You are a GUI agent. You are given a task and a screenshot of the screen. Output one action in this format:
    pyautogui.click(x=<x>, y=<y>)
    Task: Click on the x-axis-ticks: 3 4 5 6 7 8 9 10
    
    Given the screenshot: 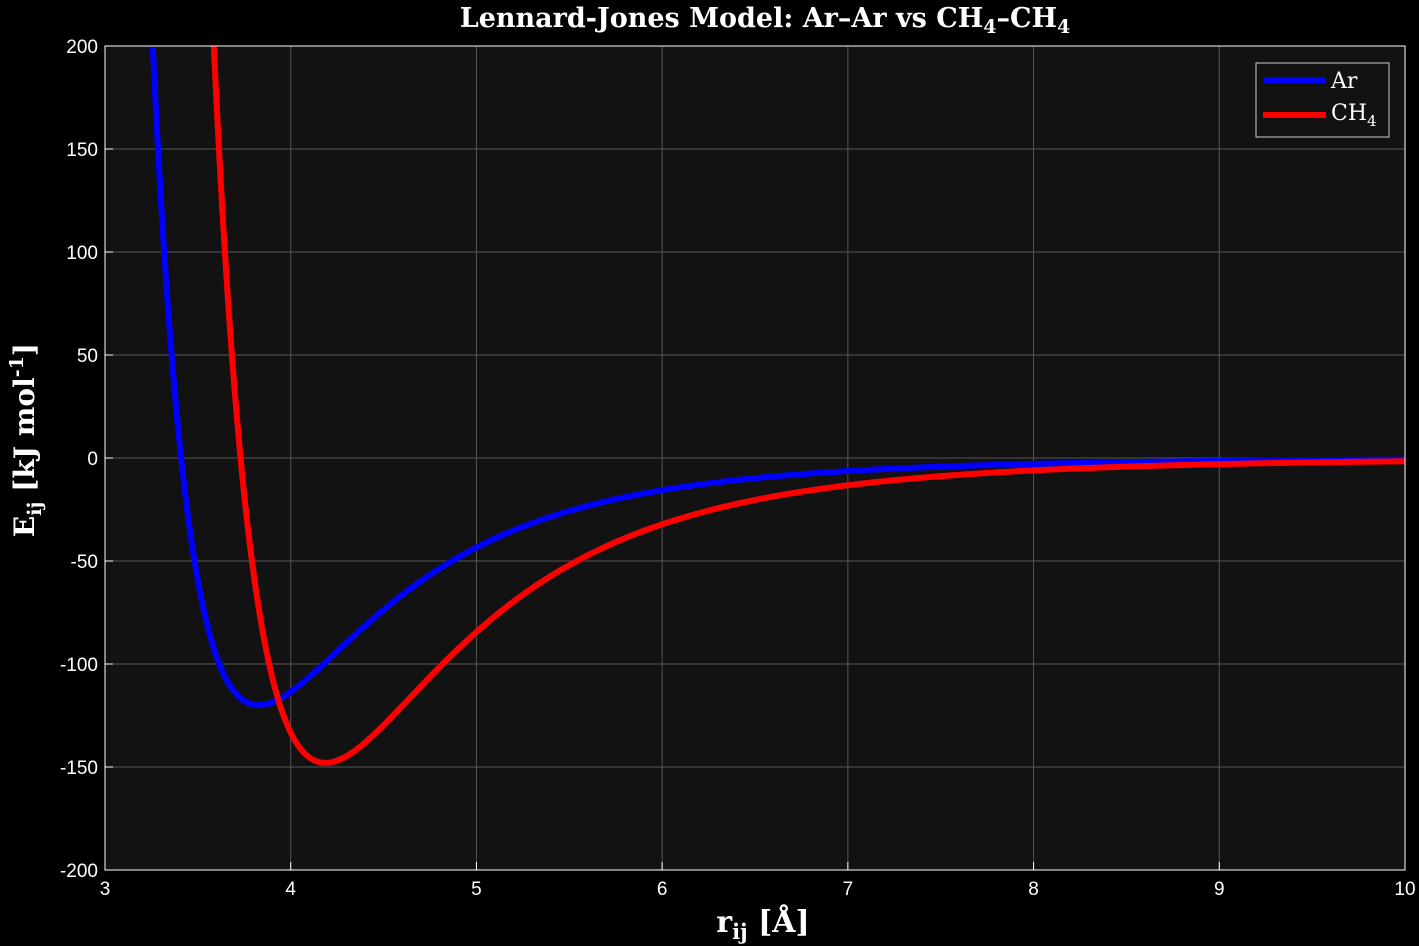 What is the action you would take?
    pyautogui.click(x=758, y=881)
    